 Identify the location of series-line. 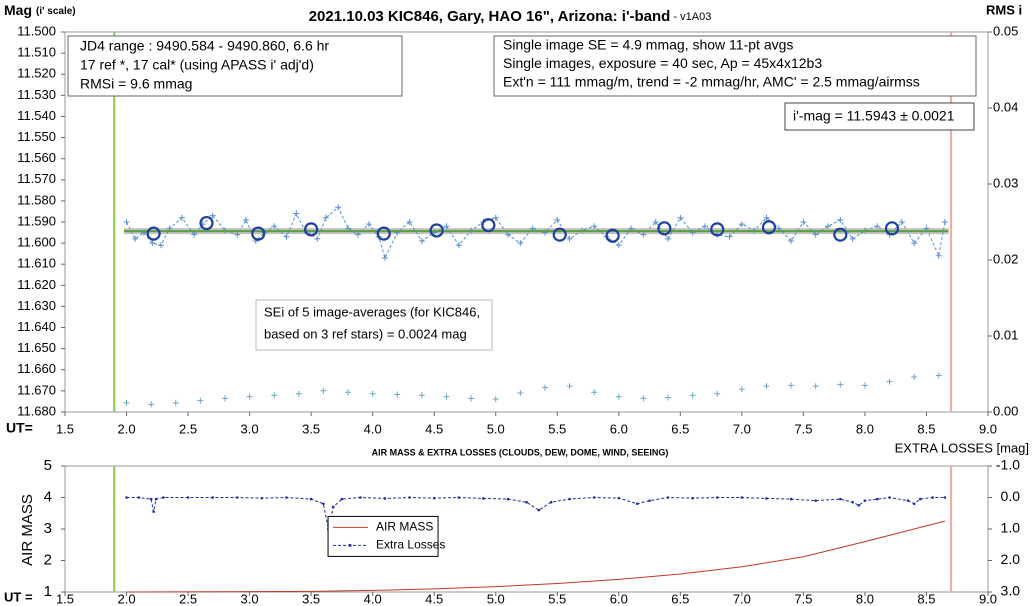
(536, 556).